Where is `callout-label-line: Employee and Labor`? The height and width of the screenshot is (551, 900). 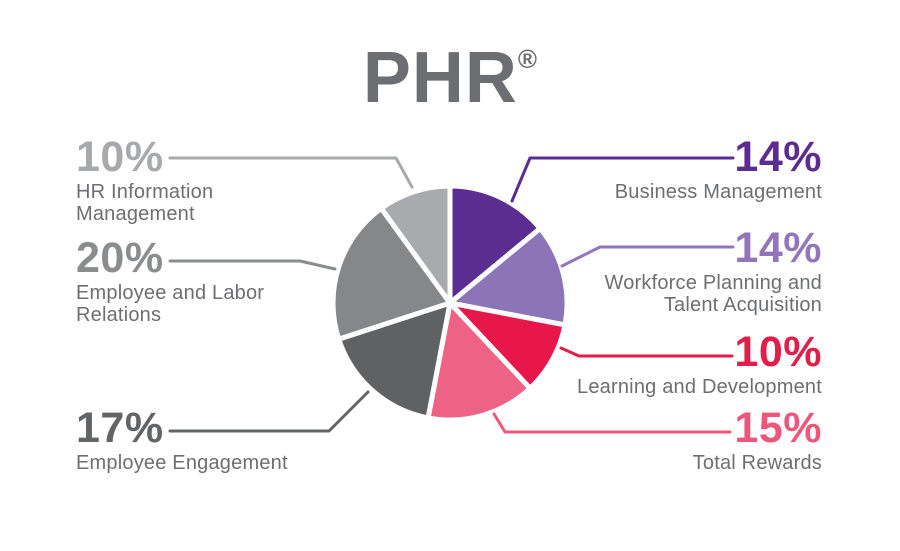
callout-label-line: Employee and Labor is located at coordinates (170, 293).